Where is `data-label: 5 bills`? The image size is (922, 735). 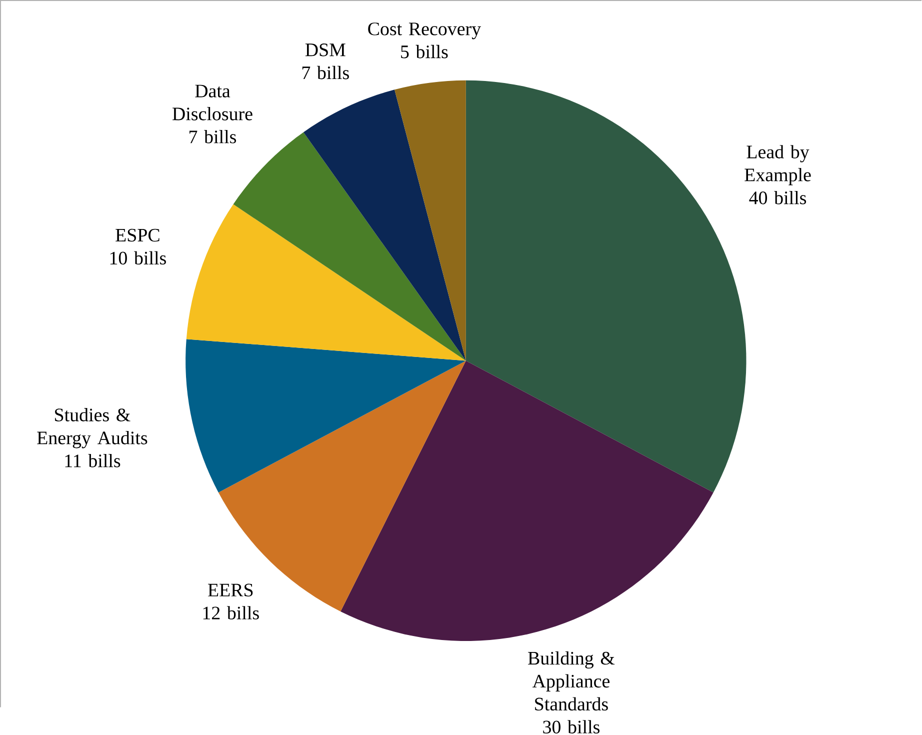 data-label: 5 bills is located at coordinates (424, 51).